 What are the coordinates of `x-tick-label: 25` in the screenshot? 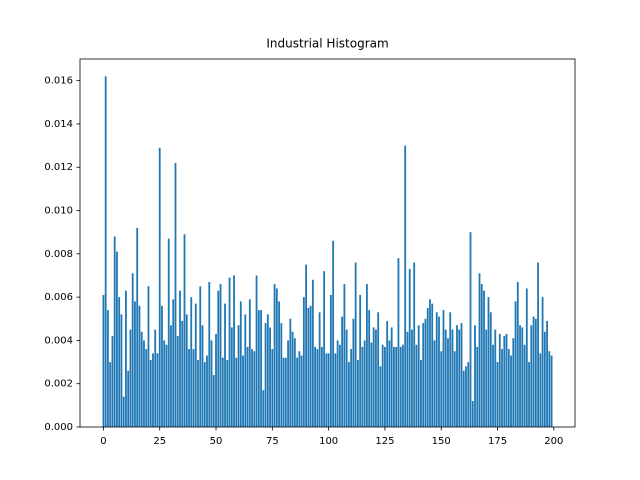 It's located at (159, 441).